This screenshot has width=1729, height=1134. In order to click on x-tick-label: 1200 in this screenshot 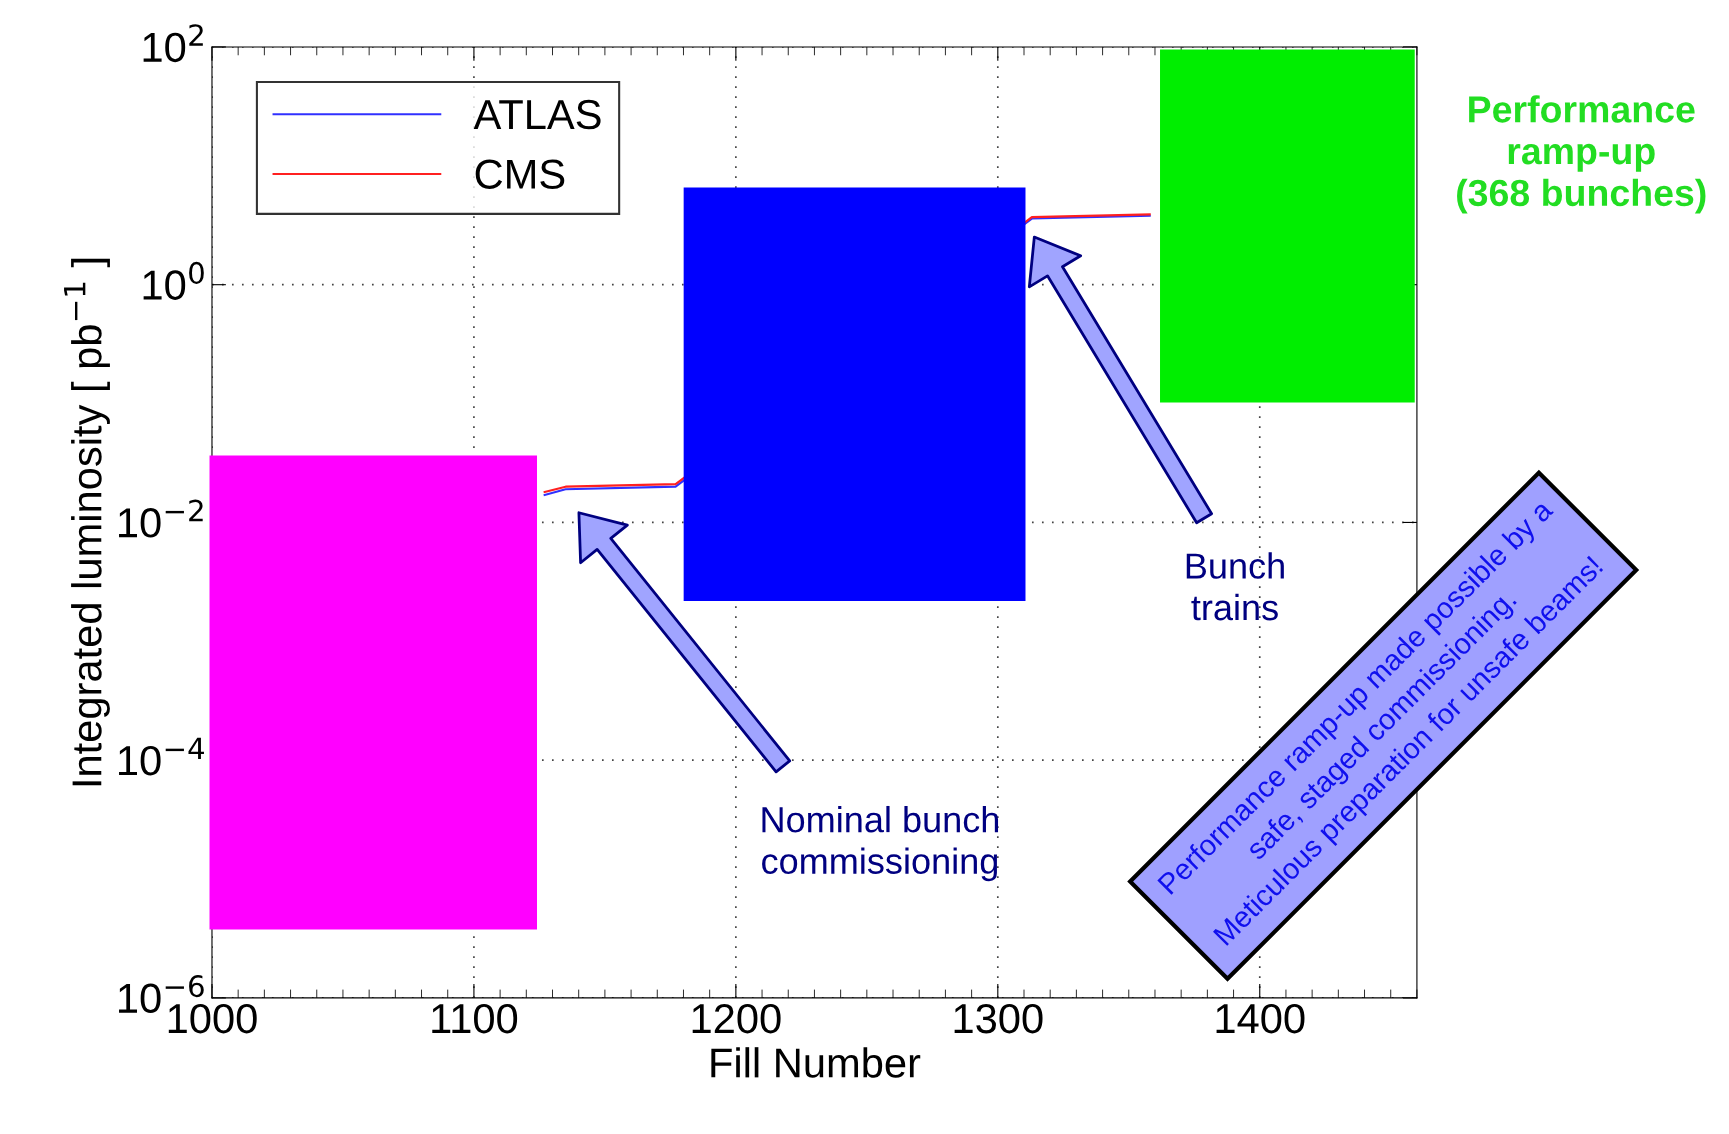, I will do `click(736, 1018)`.